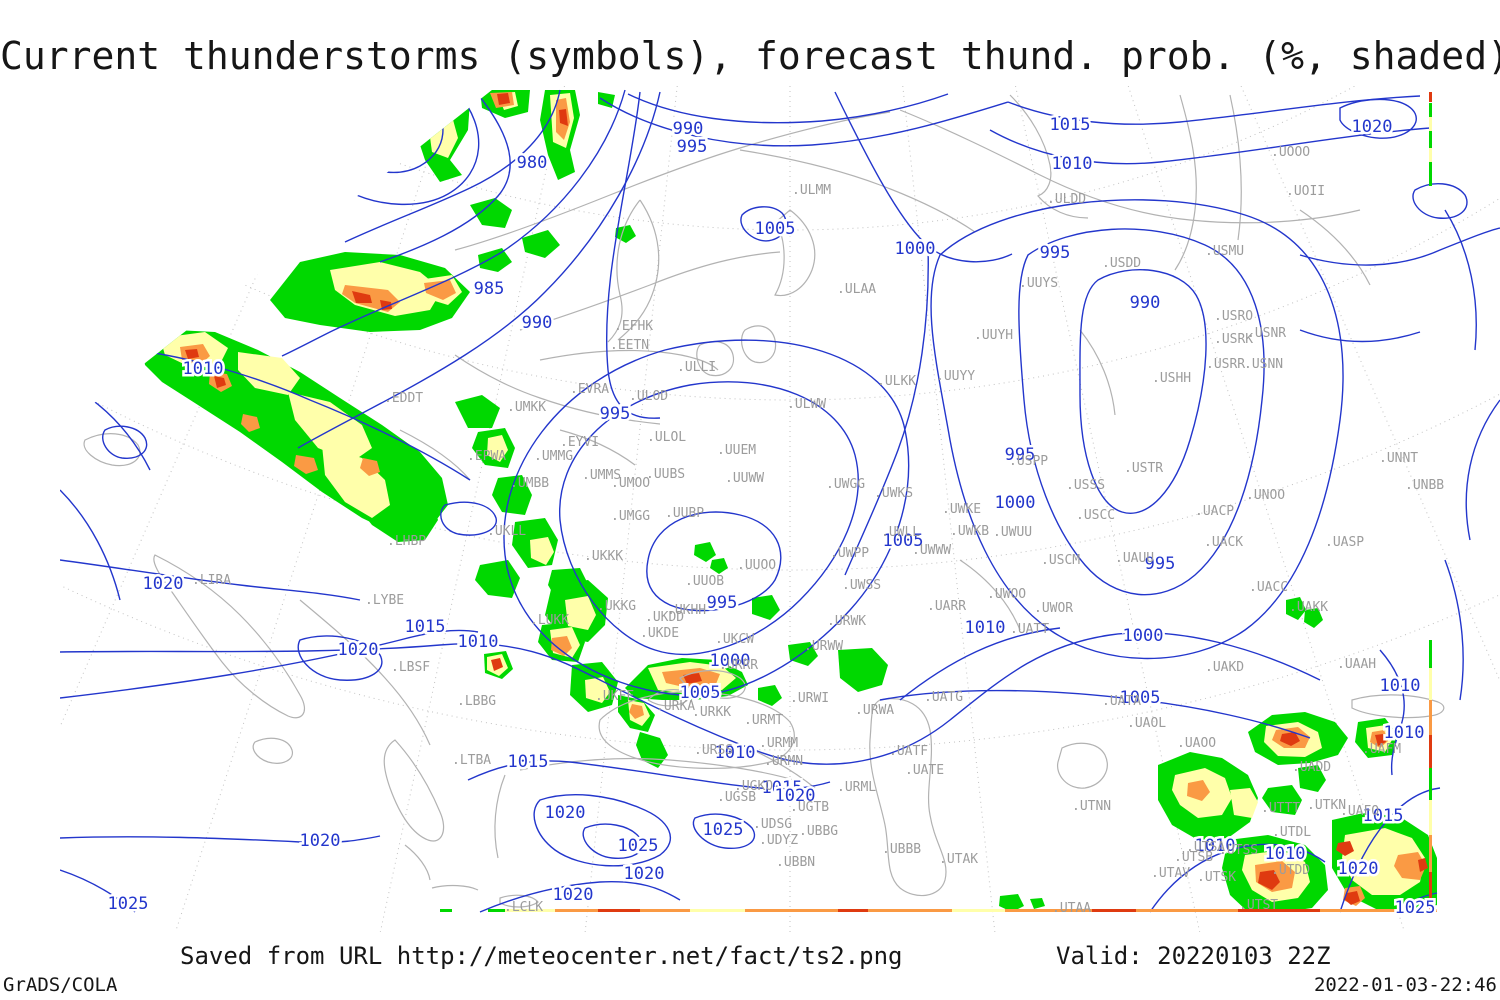 The height and width of the screenshot is (1000, 1500). I want to click on station-label: .UUWW, so click(744, 478).